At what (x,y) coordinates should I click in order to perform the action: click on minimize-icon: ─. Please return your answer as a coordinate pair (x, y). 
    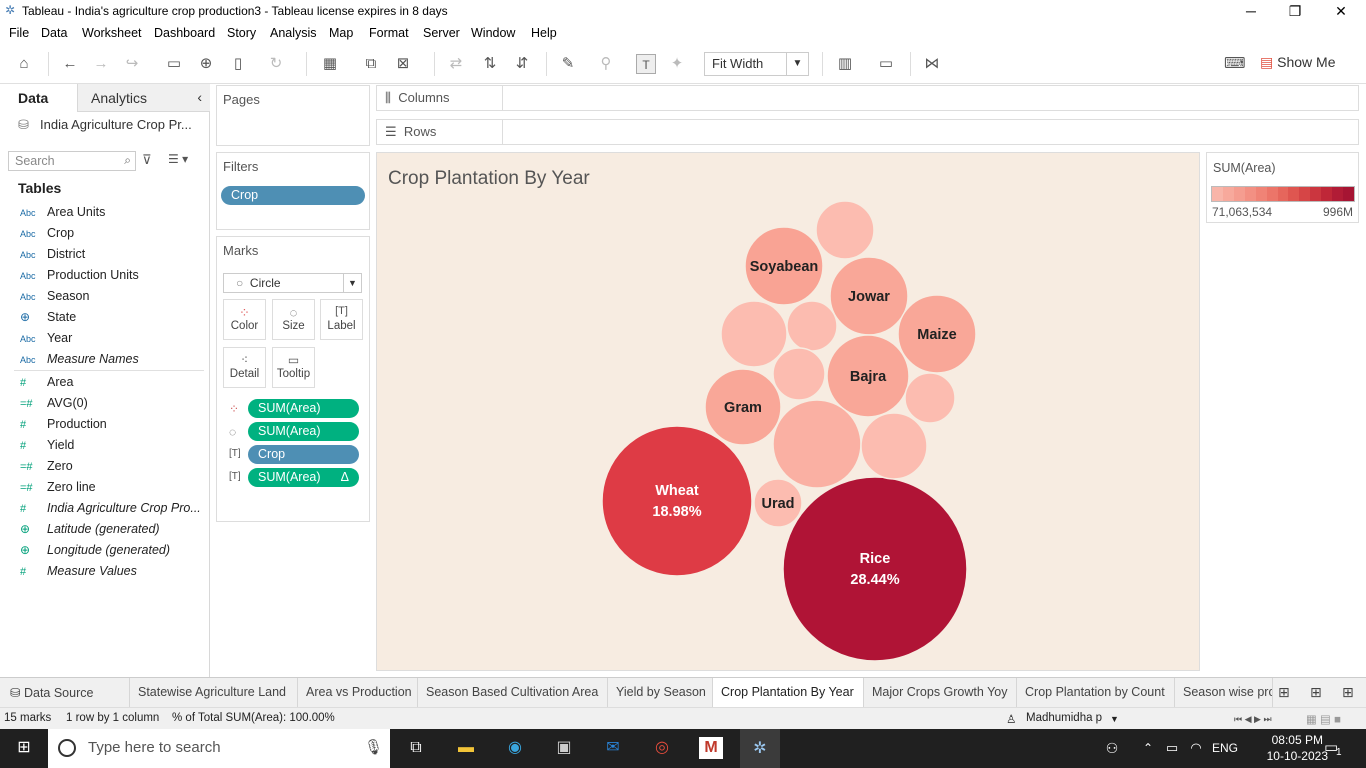
    Looking at the image, I should click on (1251, 11).